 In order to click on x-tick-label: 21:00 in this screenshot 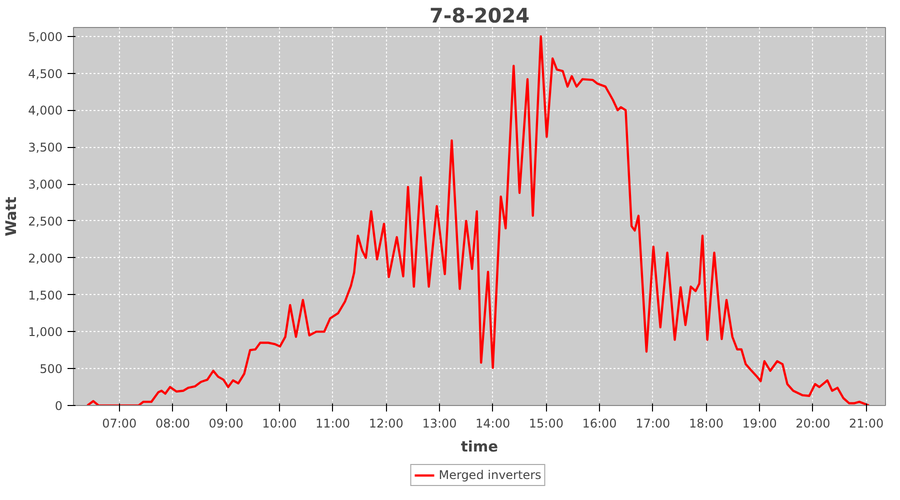, I will do `click(866, 423)`.